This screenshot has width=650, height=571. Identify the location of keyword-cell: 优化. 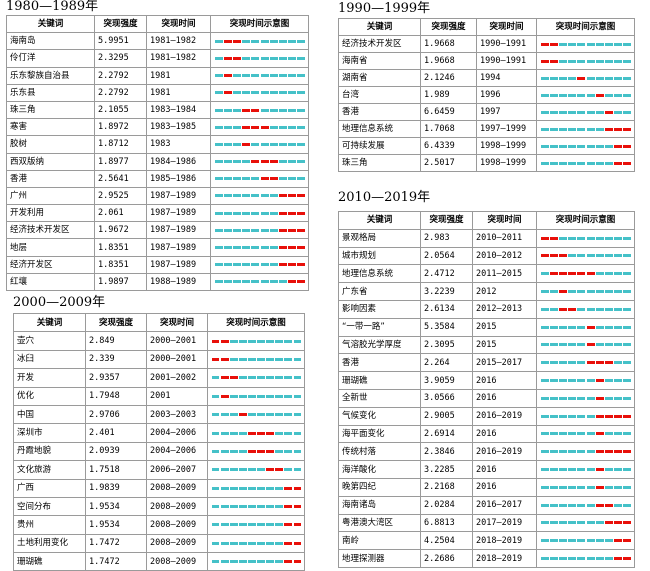
(49, 396).